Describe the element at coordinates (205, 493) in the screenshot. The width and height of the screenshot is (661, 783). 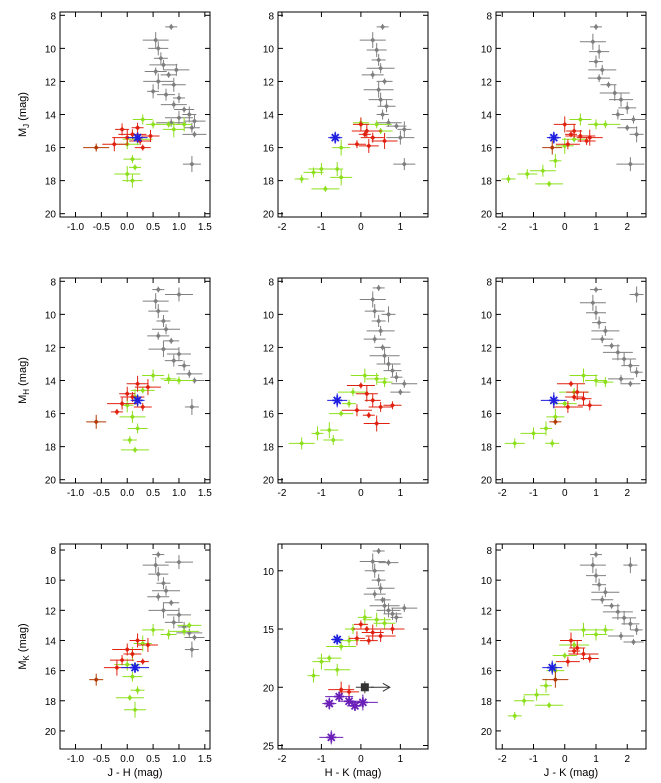
I see `x-tick-label: 1.5` at that location.